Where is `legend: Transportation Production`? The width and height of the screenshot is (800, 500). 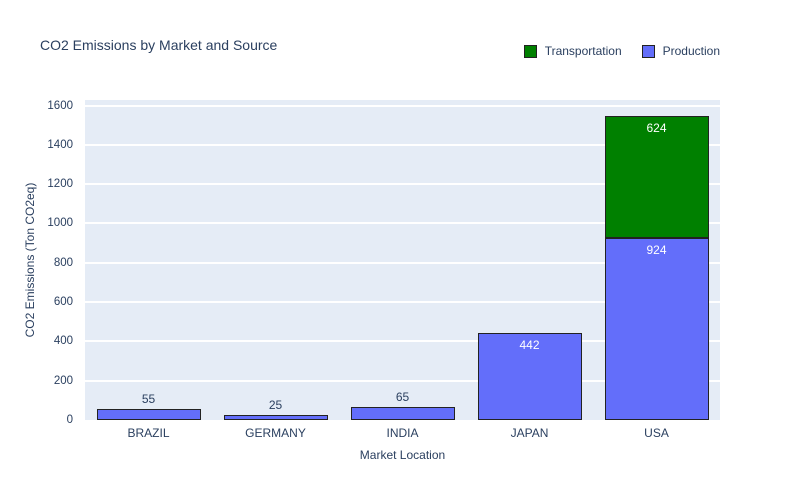
legend: Transportation Production is located at coordinates (621, 51).